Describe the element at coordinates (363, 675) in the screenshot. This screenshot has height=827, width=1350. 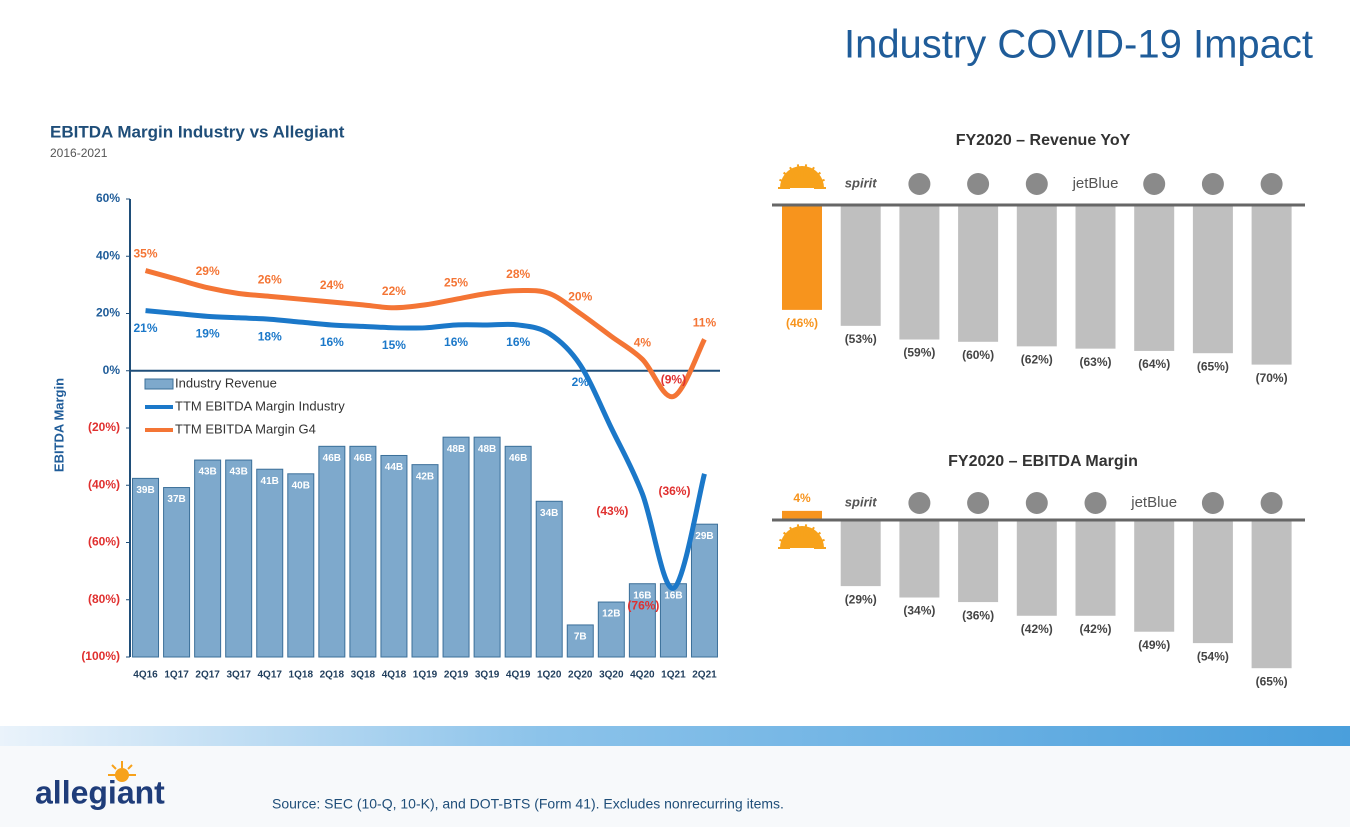
I see `x-tick-label: 3Q18` at that location.